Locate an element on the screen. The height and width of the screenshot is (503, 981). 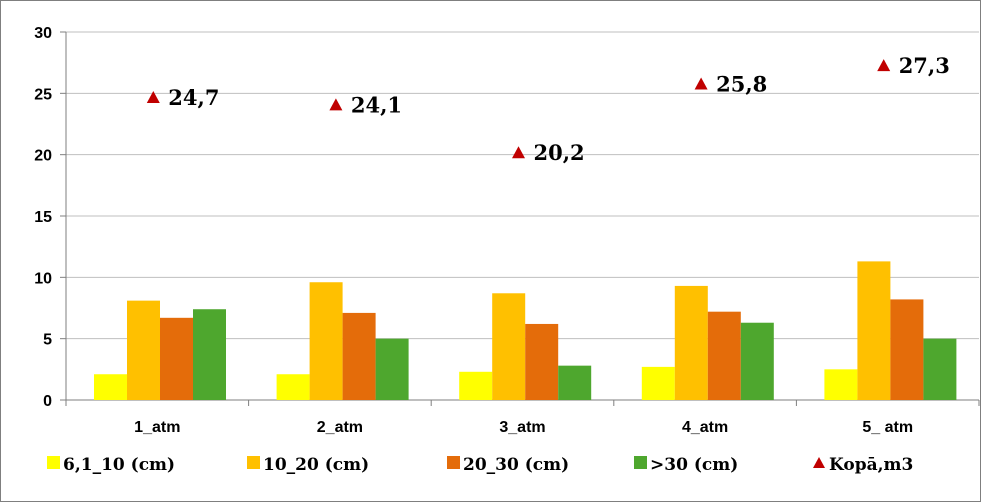
legend-label: 10_20 (cm) is located at coordinates (316, 465).